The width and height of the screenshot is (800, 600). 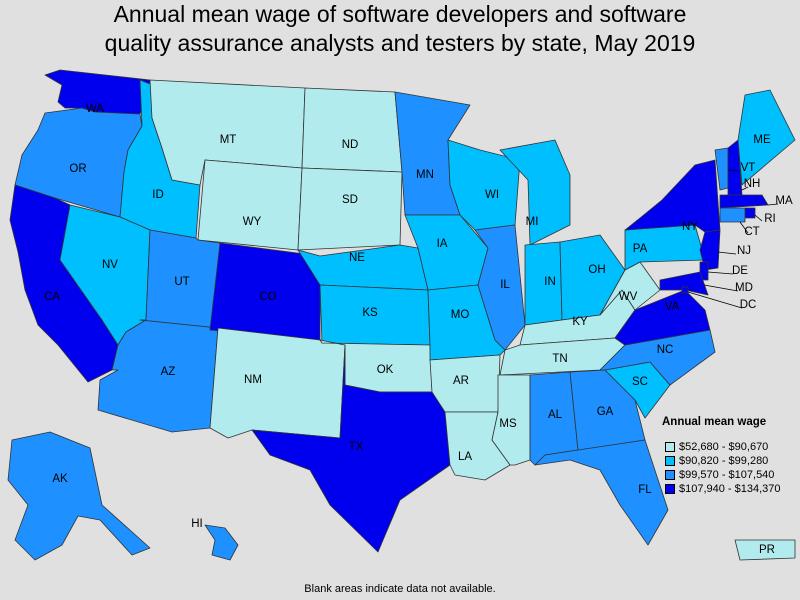 I want to click on state-label-ms: MS, so click(x=508, y=424).